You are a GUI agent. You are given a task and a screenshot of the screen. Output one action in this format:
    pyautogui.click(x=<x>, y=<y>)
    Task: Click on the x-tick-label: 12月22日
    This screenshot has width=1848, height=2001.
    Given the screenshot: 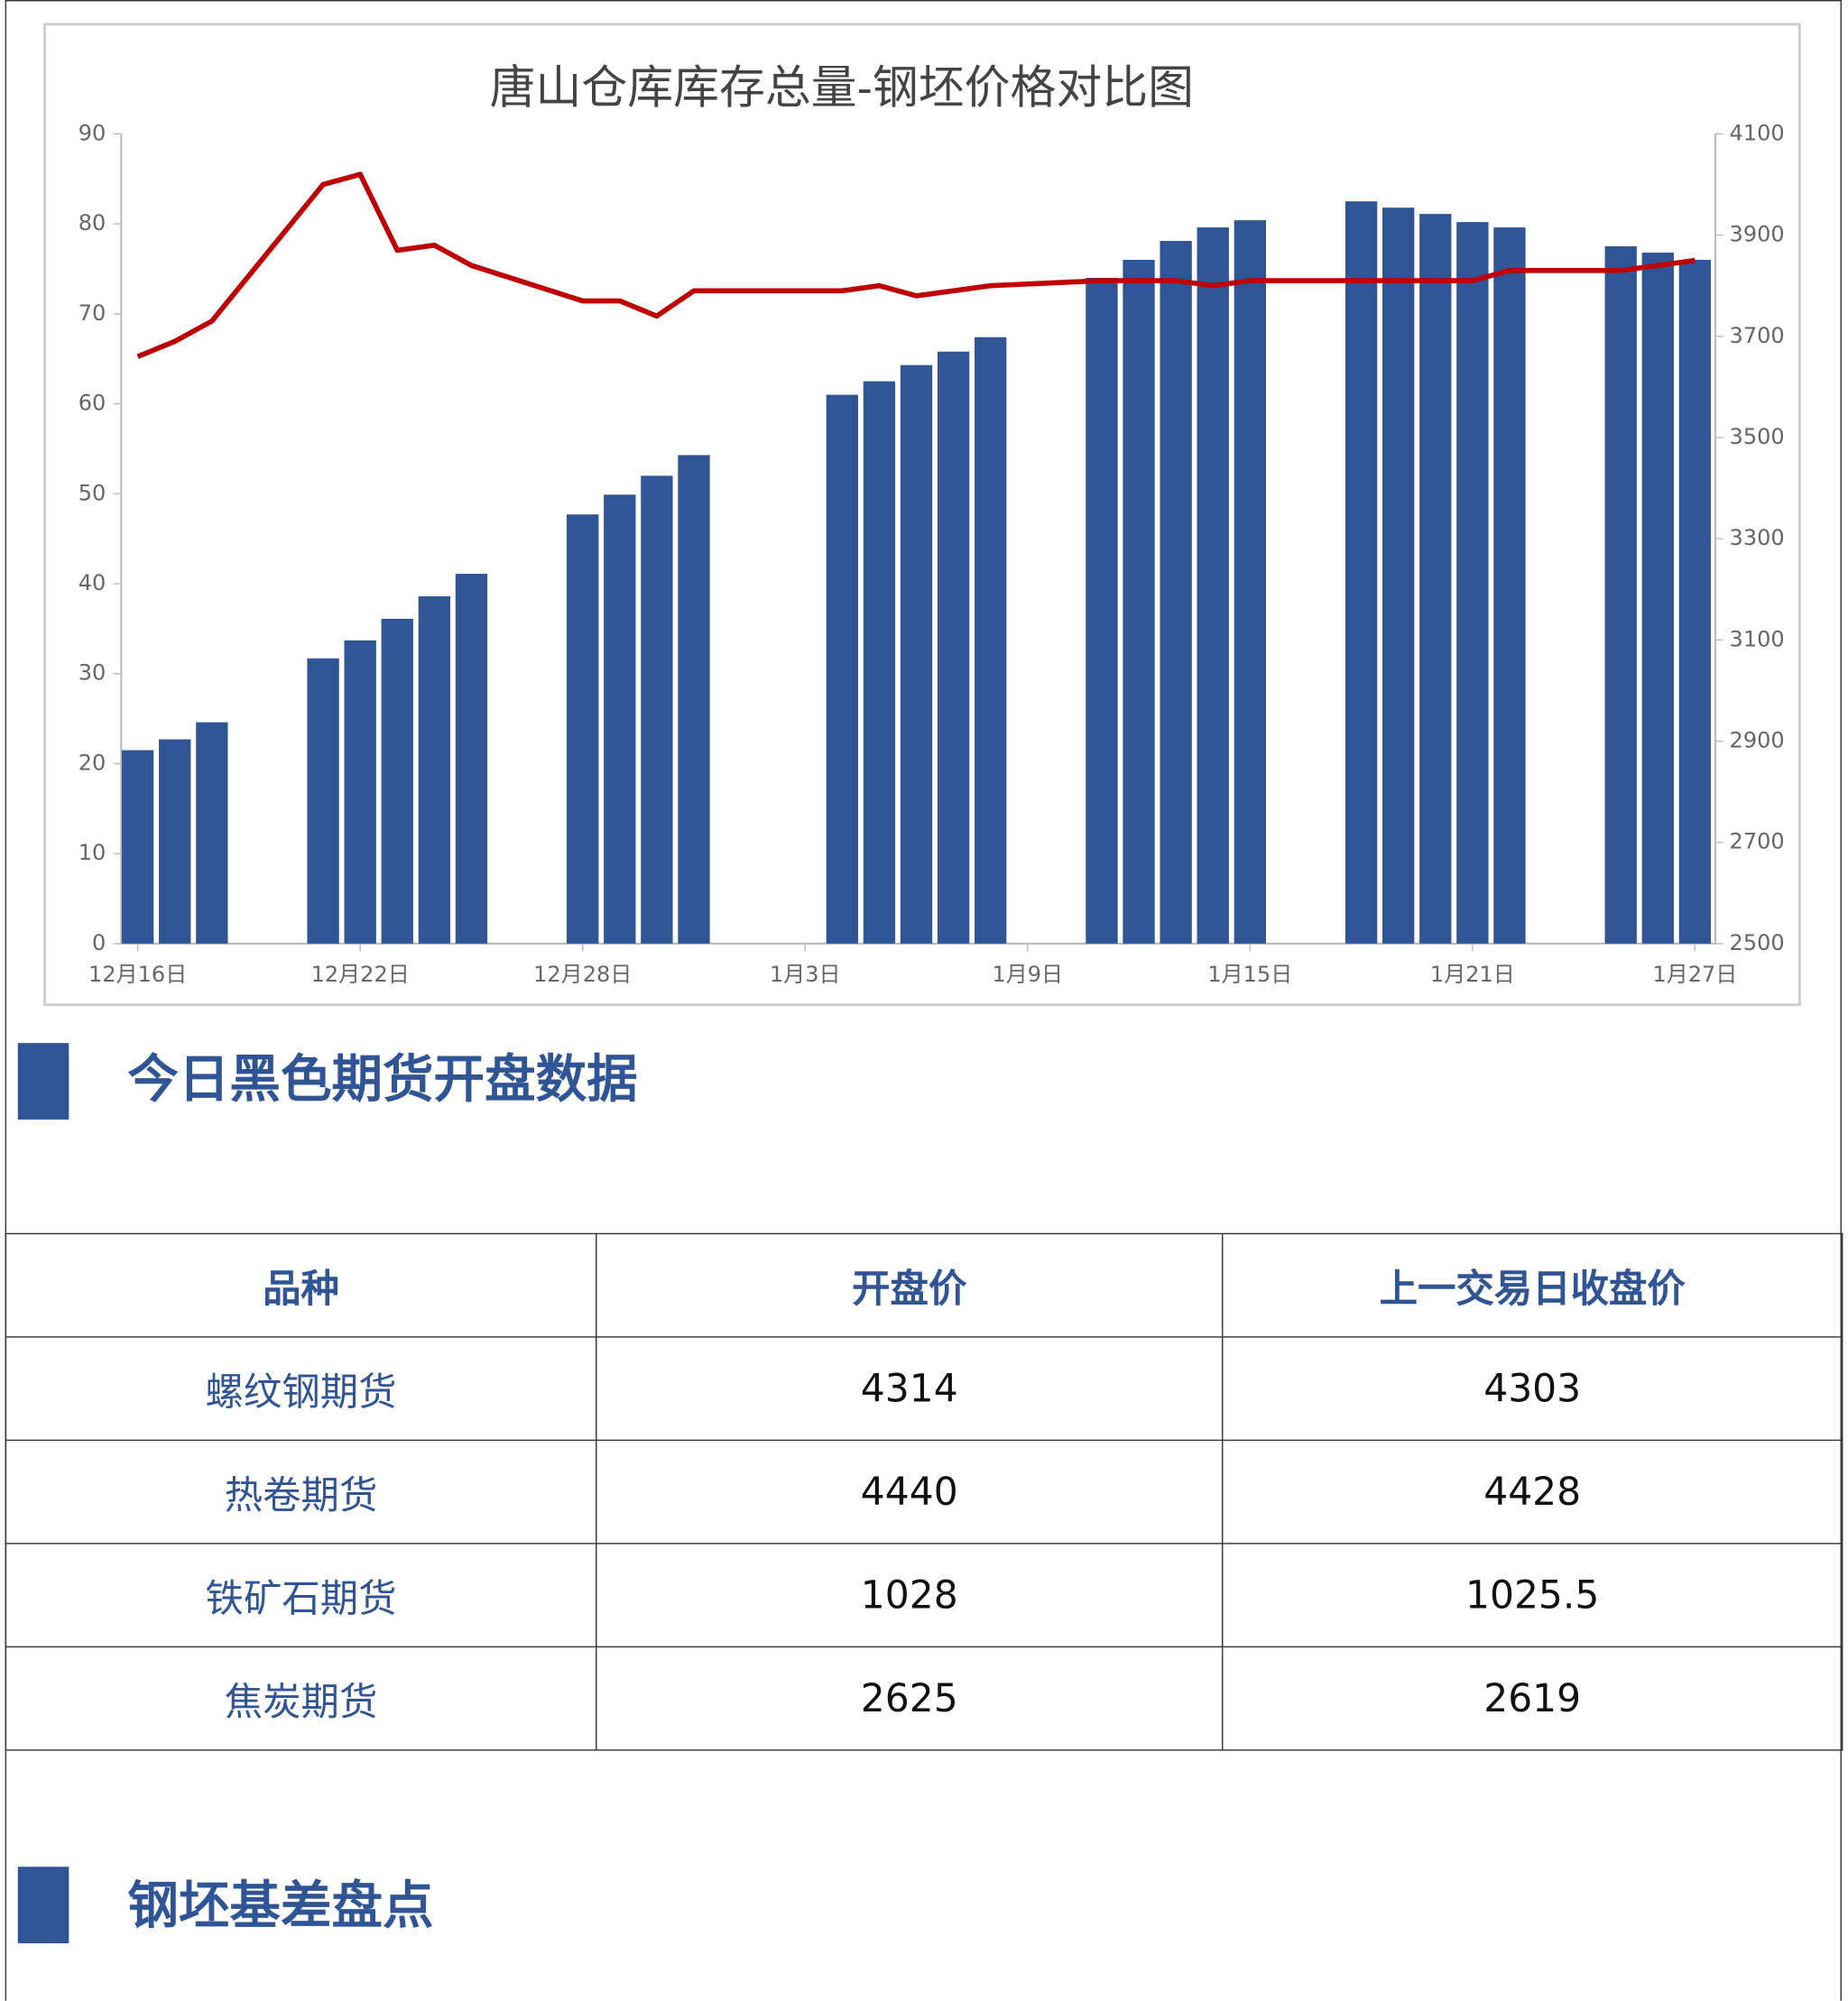 What is the action you would take?
    pyautogui.click(x=360, y=974)
    